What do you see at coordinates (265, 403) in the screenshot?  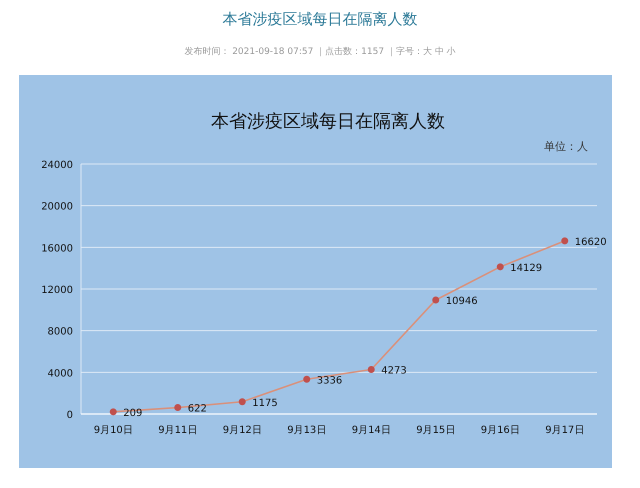 I see `data-label: 1175` at bounding box center [265, 403].